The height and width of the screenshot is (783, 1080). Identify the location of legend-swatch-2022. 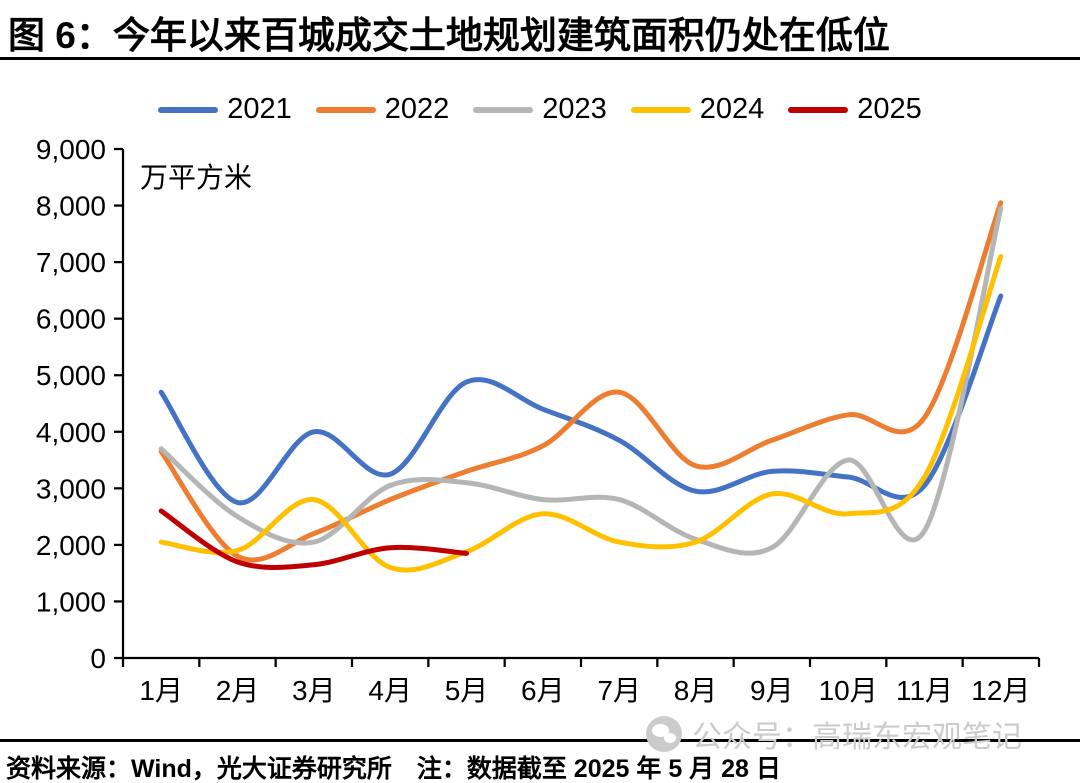
(345, 109).